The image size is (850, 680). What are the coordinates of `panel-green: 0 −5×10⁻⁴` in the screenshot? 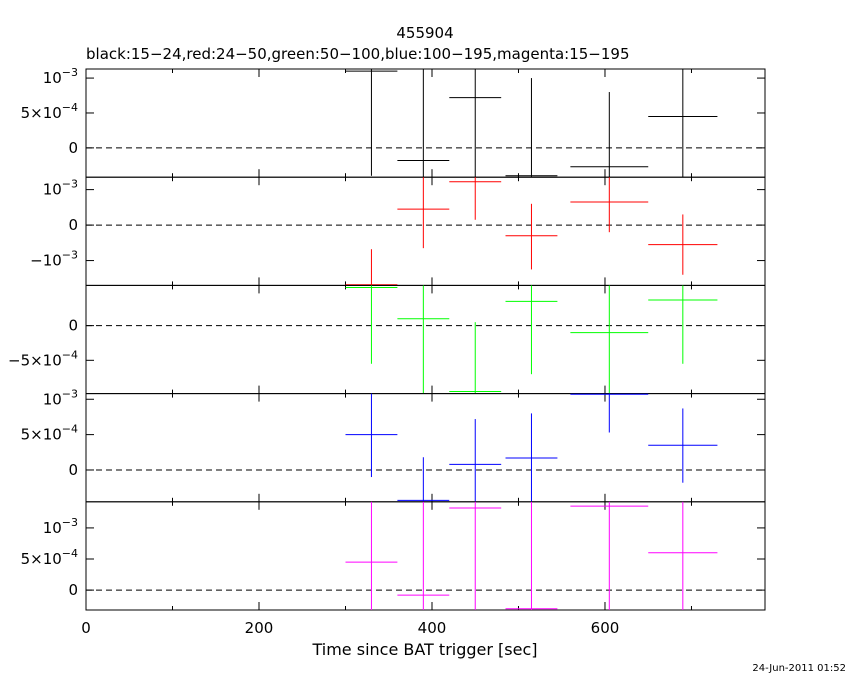 It's located at (387, 339).